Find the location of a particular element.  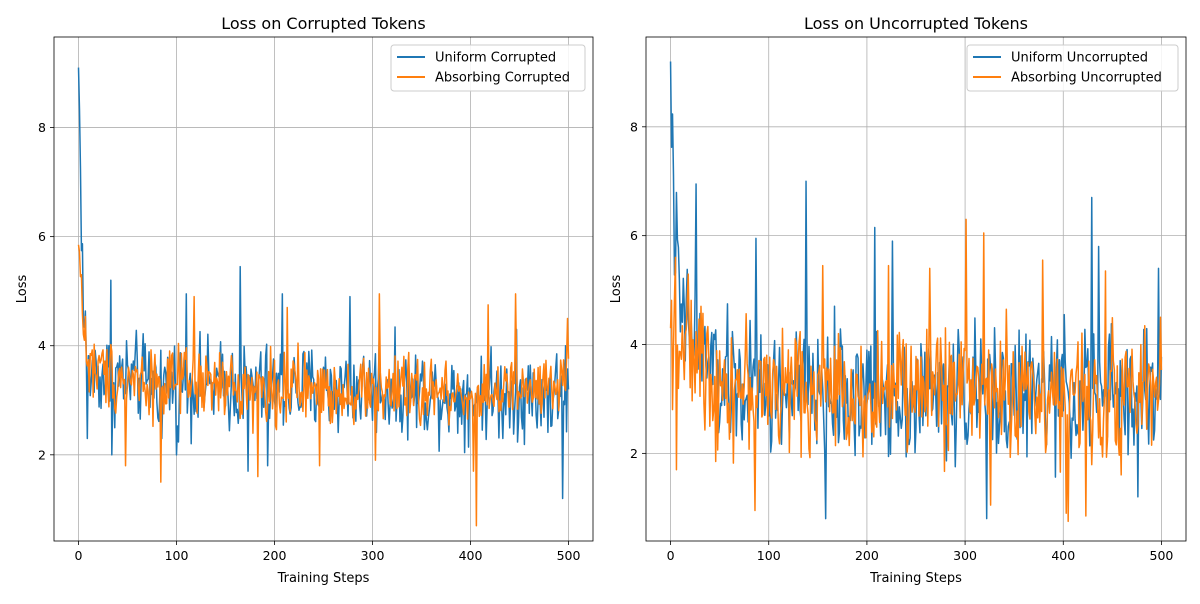

legend: Uniform Corrupted Absorbing Corrupted is located at coordinates (488, 68).